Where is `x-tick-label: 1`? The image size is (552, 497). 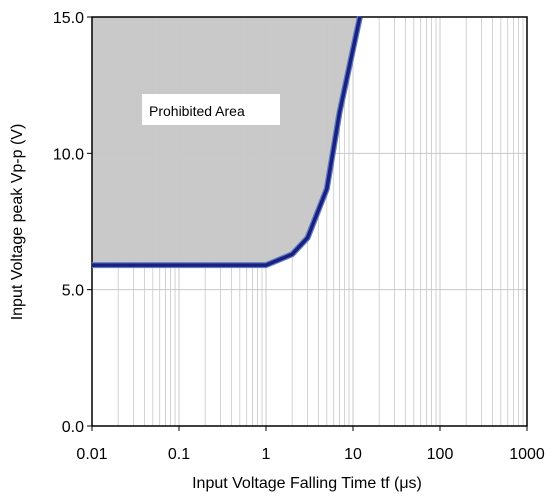 x-tick-label: 1 is located at coordinates (266, 454).